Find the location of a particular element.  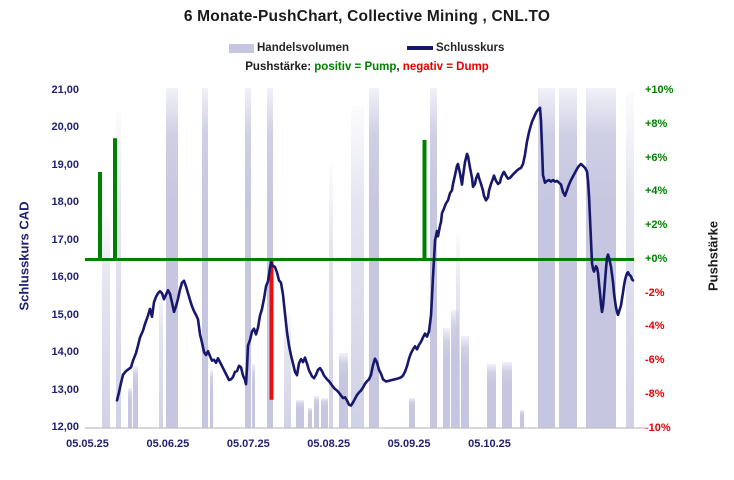

x-axis-tick: 05.06.25 is located at coordinates (168, 444).